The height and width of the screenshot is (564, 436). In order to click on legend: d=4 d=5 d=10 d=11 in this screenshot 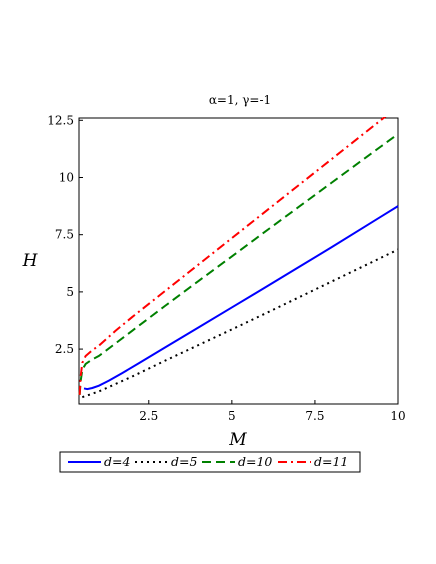, I will do `click(210, 462)`.